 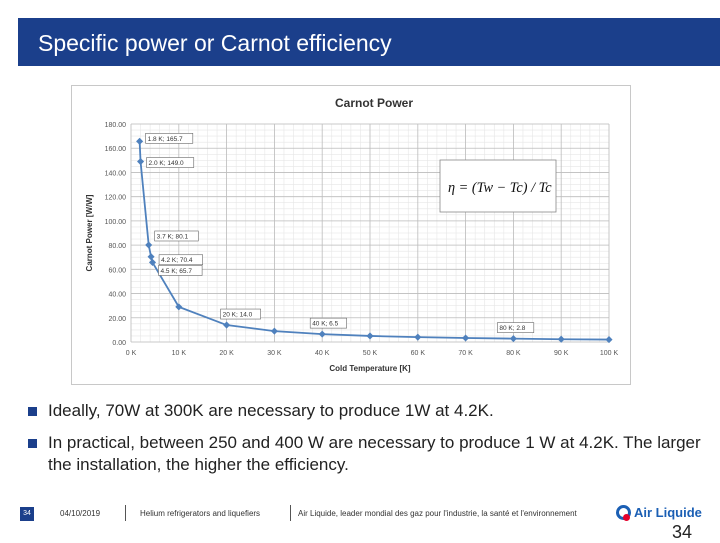 I want to click on page-number: 34, so click(x=682, y=532).